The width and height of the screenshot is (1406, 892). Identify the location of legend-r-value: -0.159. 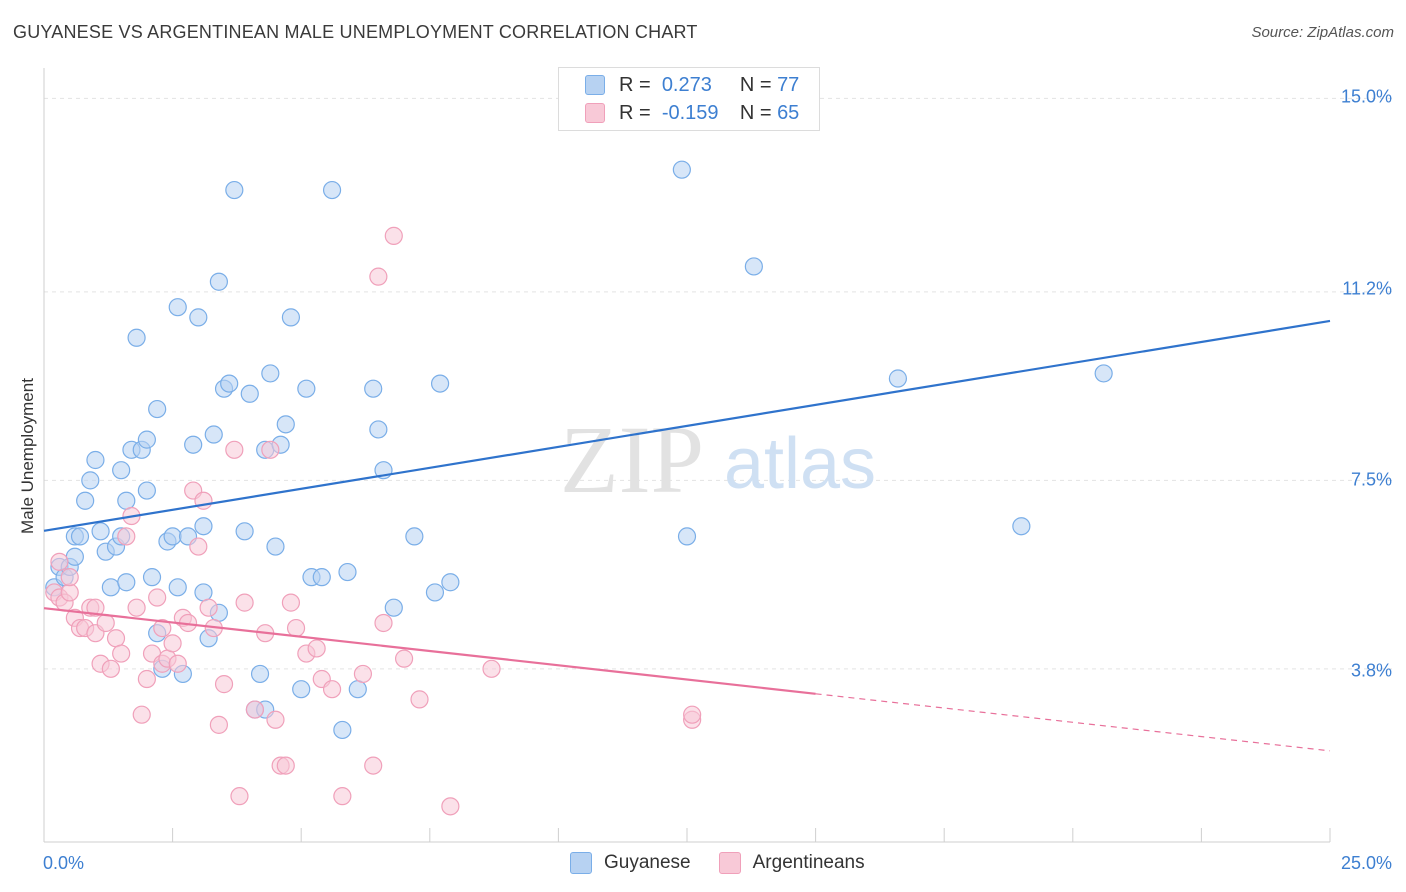
(690, 112).